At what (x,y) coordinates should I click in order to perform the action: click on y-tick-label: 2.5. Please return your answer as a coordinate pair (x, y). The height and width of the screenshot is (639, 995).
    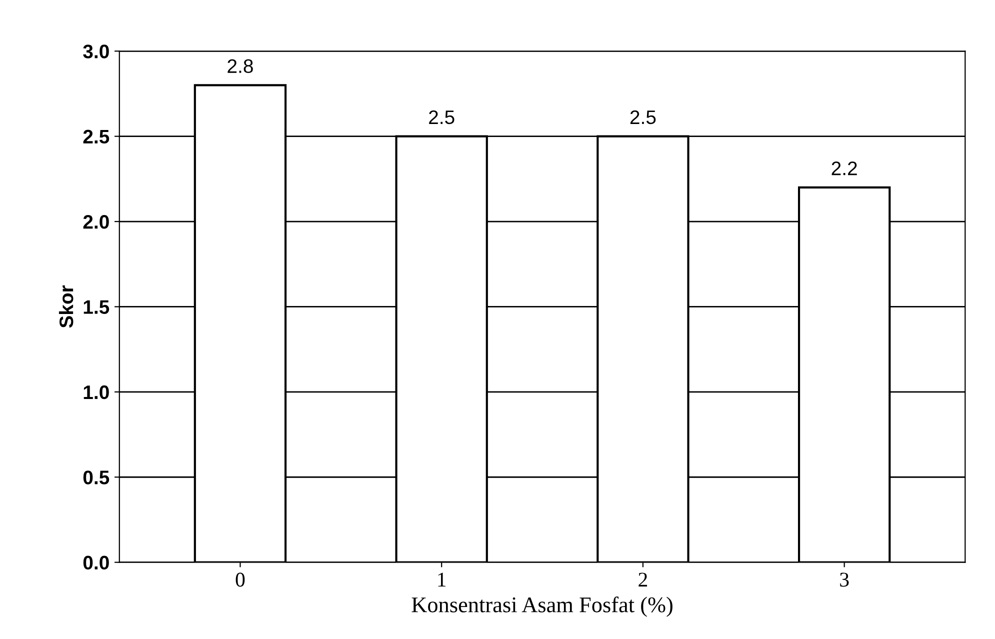
    Looking at the image, I should click on (96, 137).